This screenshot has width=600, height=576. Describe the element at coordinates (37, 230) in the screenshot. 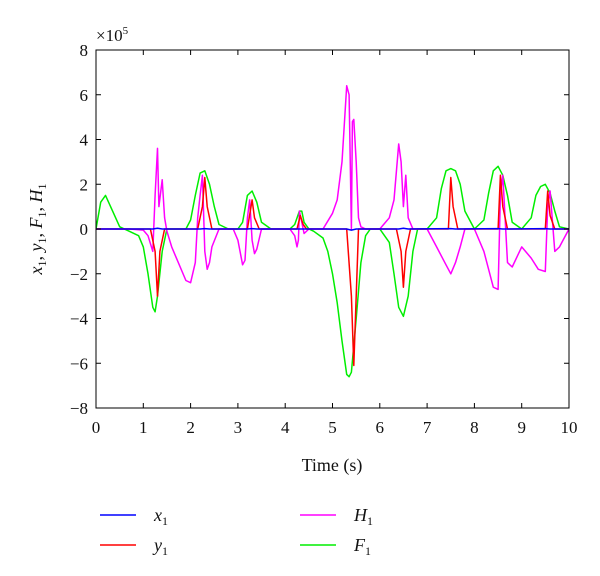

I see `y-axis-title: x1, y1, F1, H1` at that location.